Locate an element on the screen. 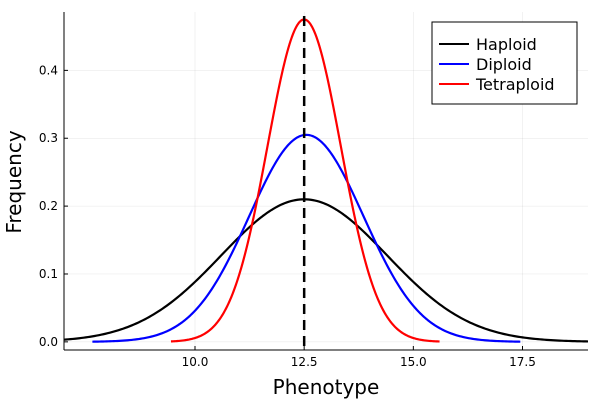 This screenshot has height=400, width=600. x-tick-label: 17.5 is located at coordinates (522, 362).